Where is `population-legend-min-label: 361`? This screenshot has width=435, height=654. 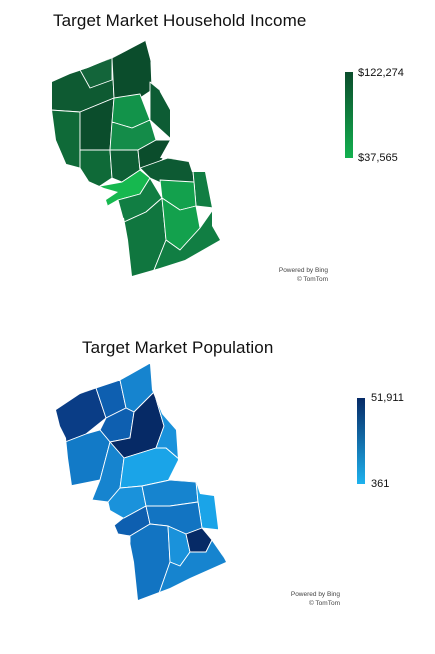
population-legend-min-label: 361 is located at coordinates (380, 484).